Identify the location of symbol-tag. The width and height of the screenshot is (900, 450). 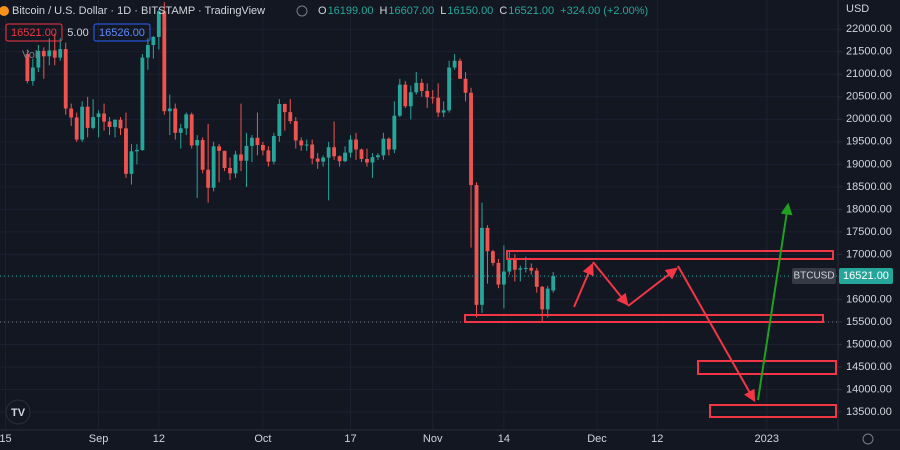
(814, 276).